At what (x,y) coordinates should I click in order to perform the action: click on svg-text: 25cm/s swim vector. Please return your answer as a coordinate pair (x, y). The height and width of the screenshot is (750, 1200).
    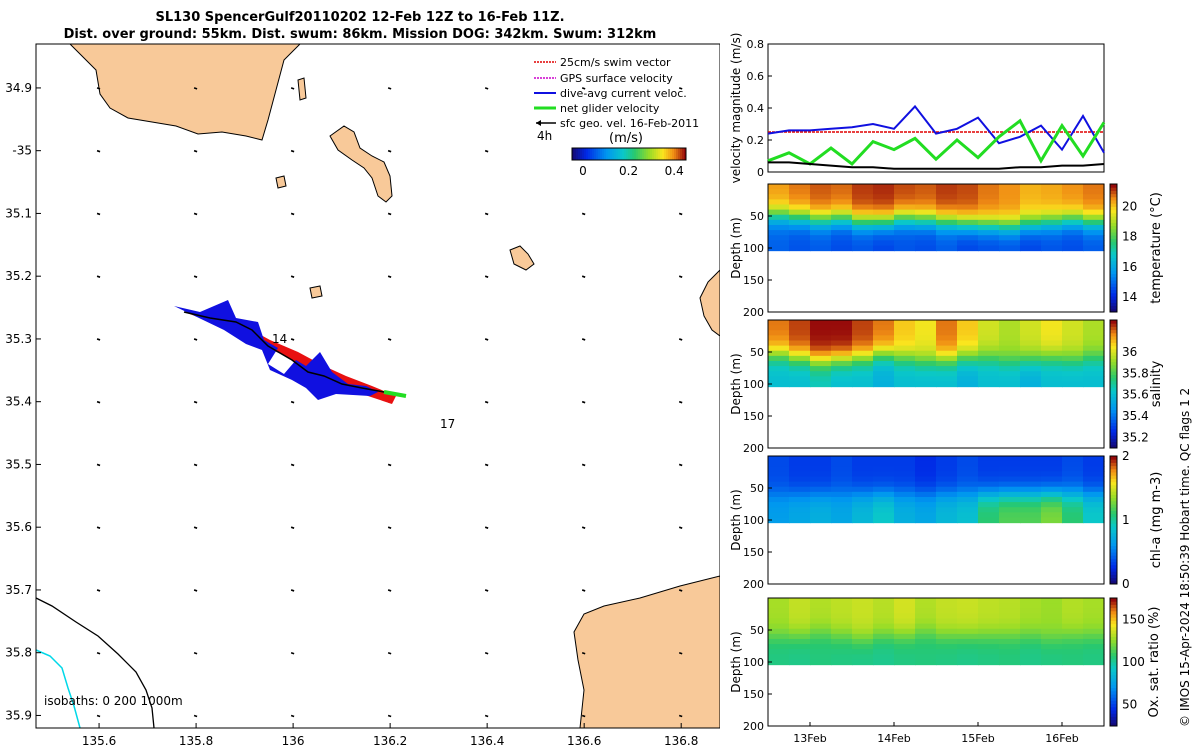
    Looking at the image, I should click on (615, 62).